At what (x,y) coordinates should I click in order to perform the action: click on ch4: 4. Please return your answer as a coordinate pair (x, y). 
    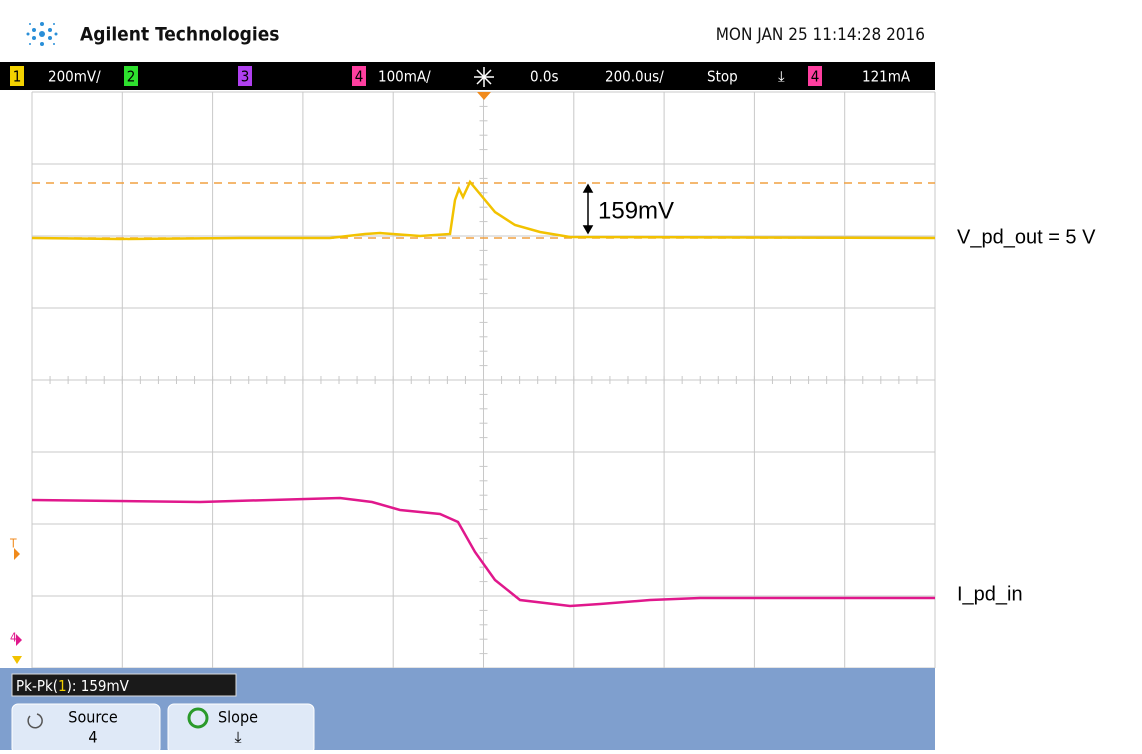
    Looking at the image, I should click on (359, 77).